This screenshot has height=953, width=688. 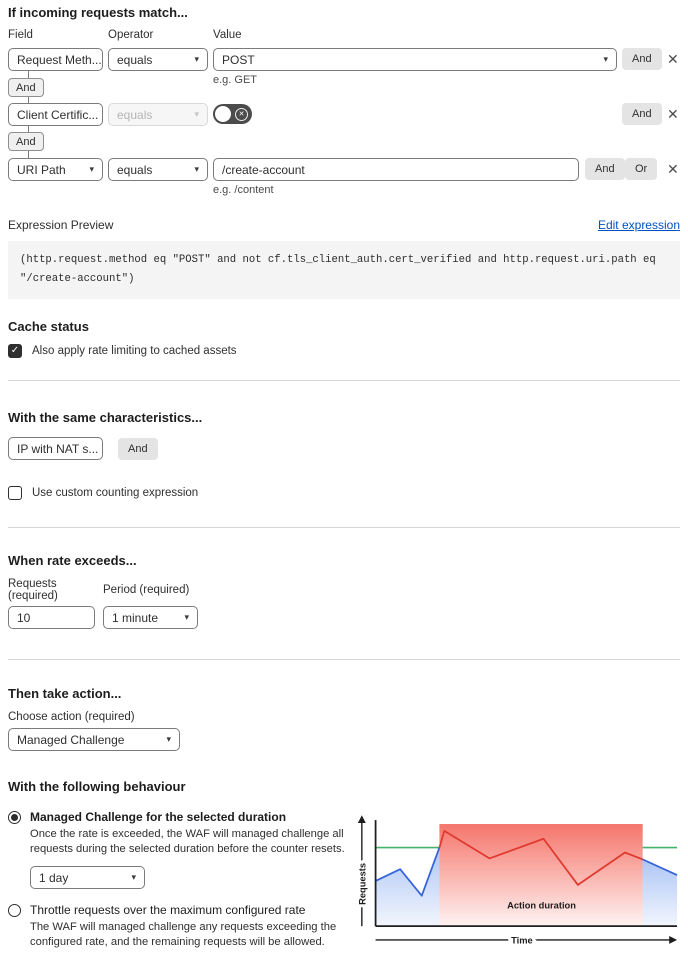 What do you see at coordinates (344, 448) in the screenshot?
I see `characteristics-row: IP with NAT s... ▾ And` at bounding box center [344, 448].